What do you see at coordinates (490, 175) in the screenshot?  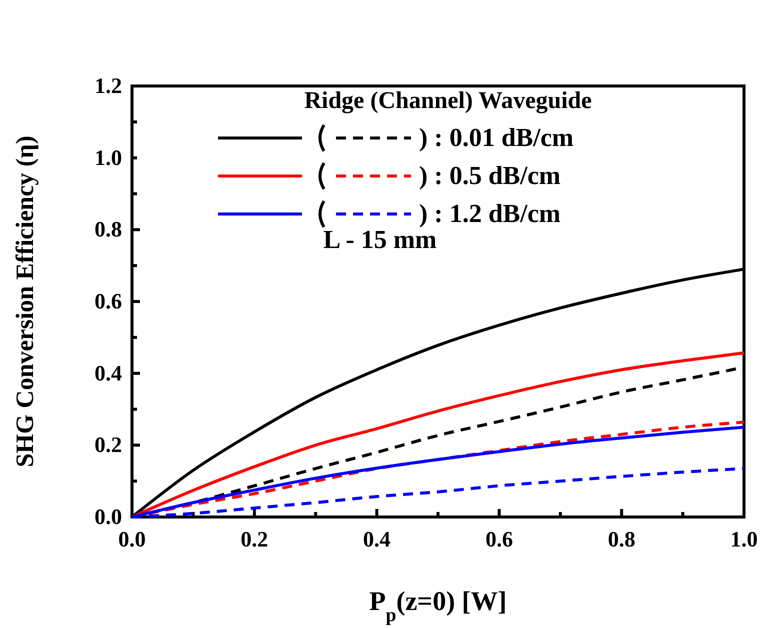 I see `legend-label: ) : 0.5 dB/cm` at bounding box center [490, 175].